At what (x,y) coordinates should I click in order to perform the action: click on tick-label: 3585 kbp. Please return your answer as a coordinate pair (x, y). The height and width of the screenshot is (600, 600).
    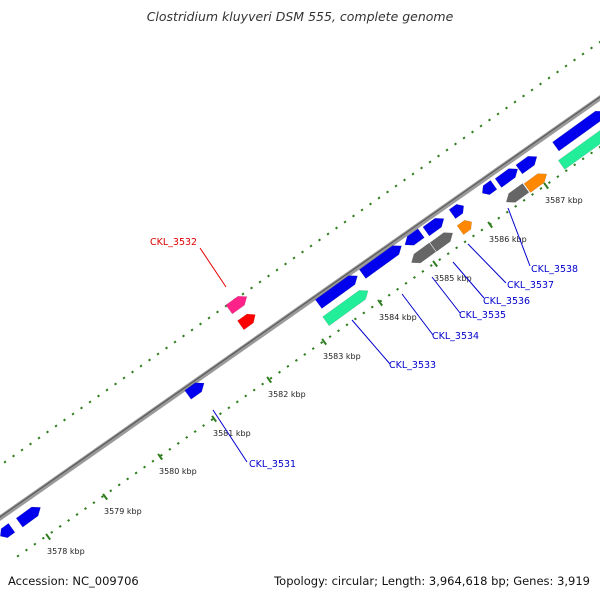
    Looking at the image, I should click on (453, 278).